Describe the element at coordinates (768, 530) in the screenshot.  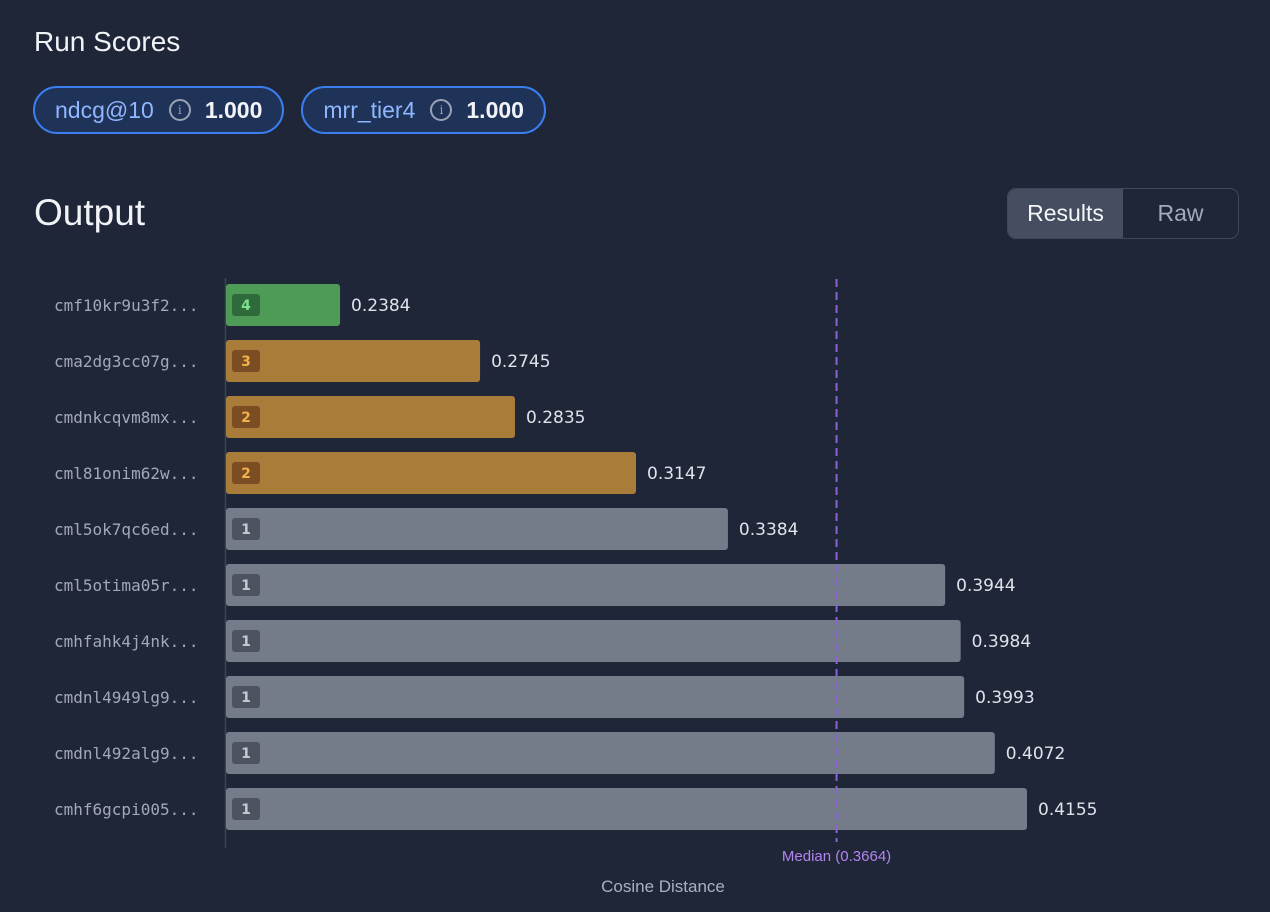
I see `value-label: 0.3384` at that location.